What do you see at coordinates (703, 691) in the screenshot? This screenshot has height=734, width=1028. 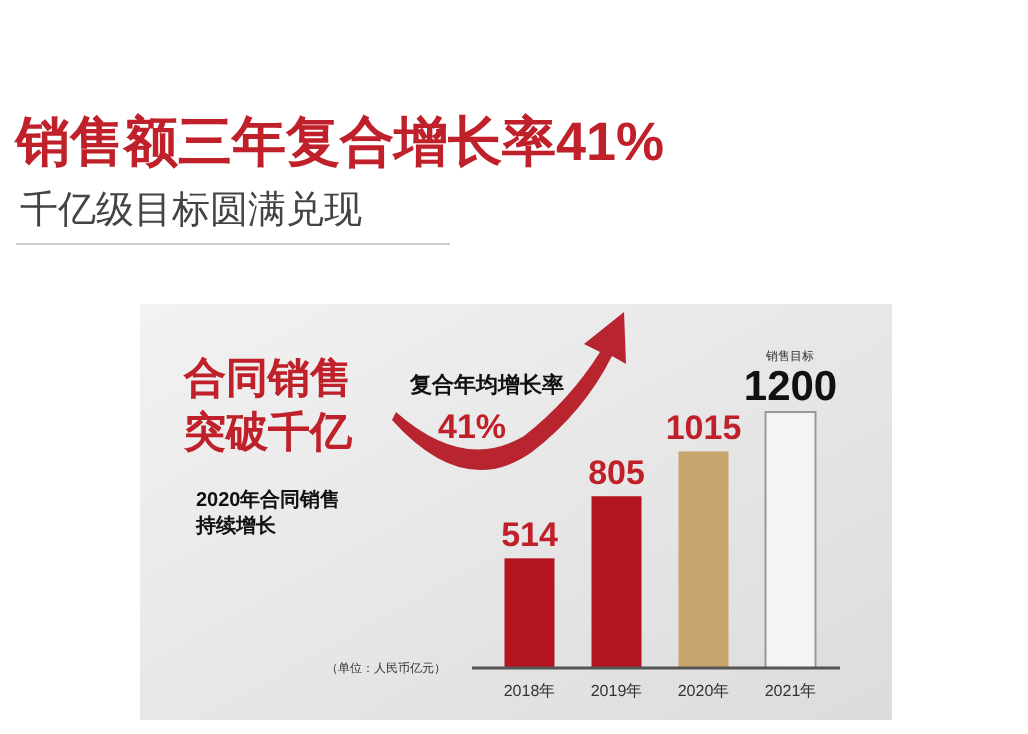 I see `x-tick-label: 2020年` at bounding box center [703, 691].